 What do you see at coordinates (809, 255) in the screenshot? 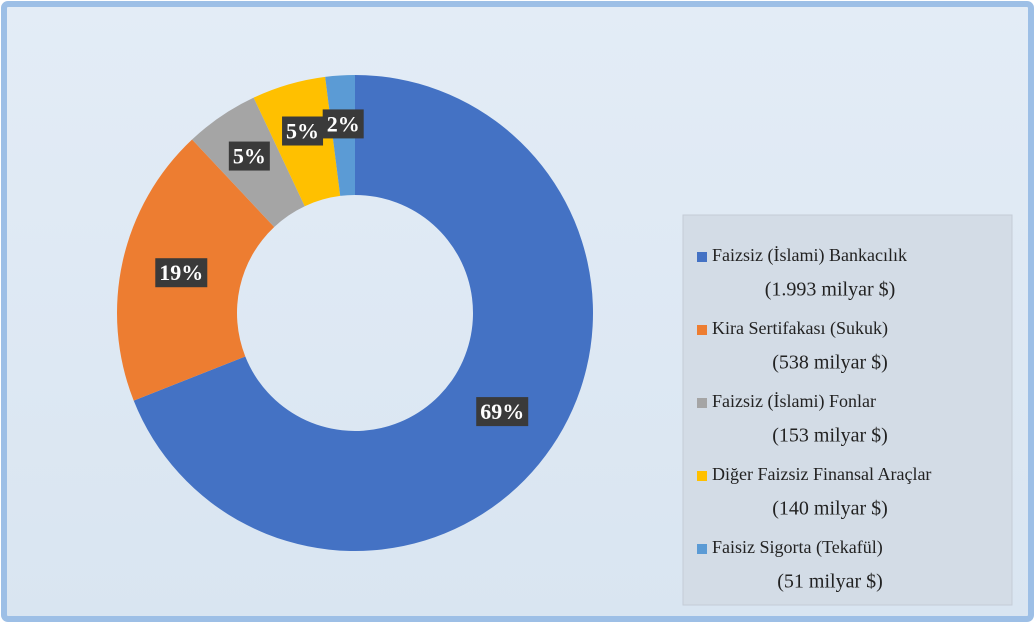
I see `legend-label: Faizsiz (İslami) Bankacılık` at bounding box center [809, 255].